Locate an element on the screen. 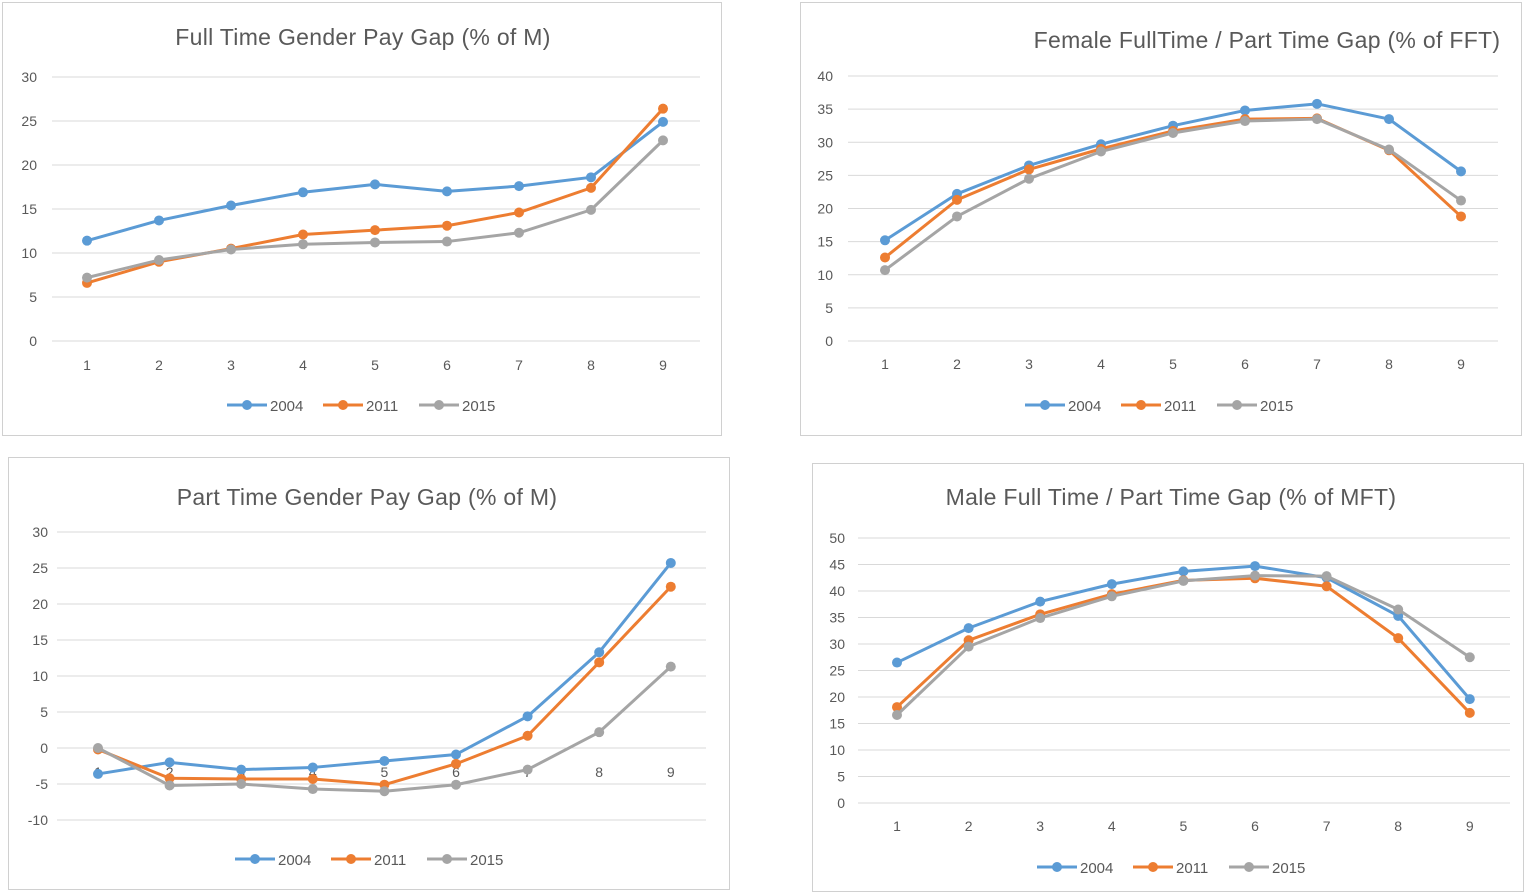 This screenshot has height=894, width=1526. gridlines is located at coordinates (381, 676).